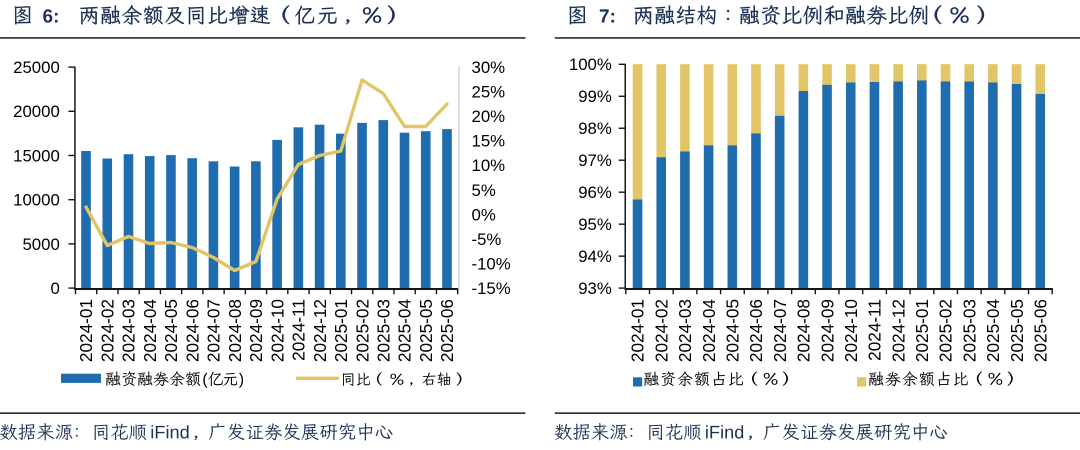 The width and height of the screenshot is (1080, 450). Describe the element at coordinates (484, 190) in the screenshot. I see `svg-text: 5%` at that location.